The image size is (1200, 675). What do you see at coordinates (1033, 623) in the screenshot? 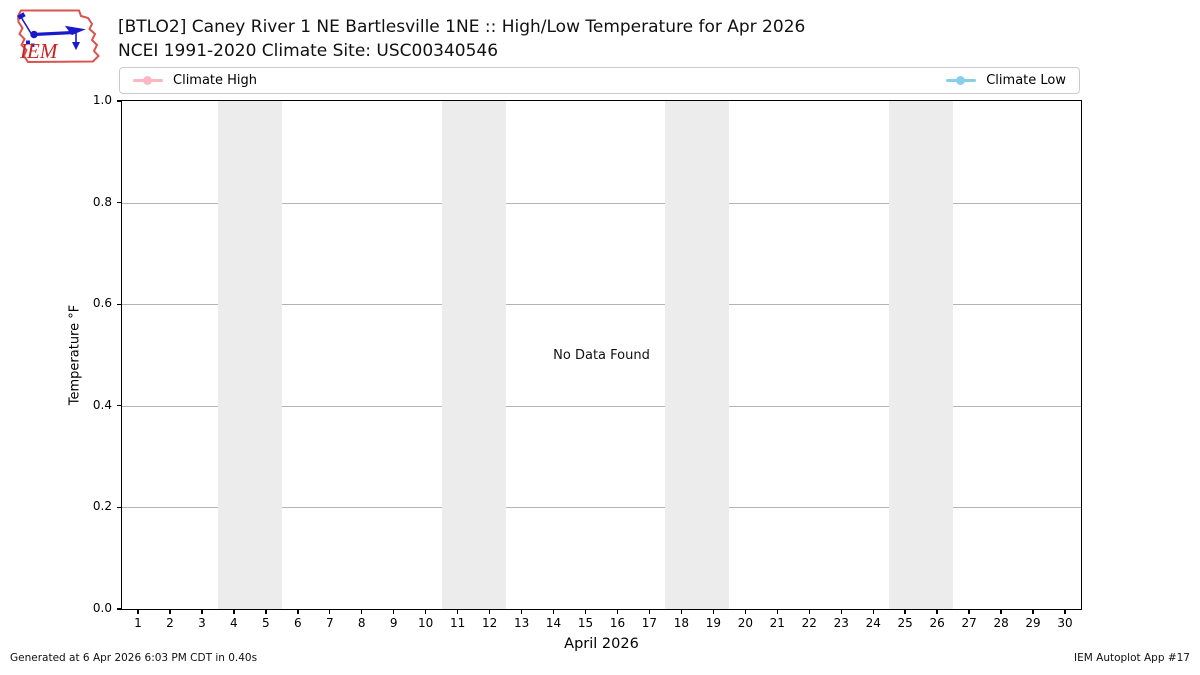
I see `x-tick-label: 29` at bounding box center [1033, 623].